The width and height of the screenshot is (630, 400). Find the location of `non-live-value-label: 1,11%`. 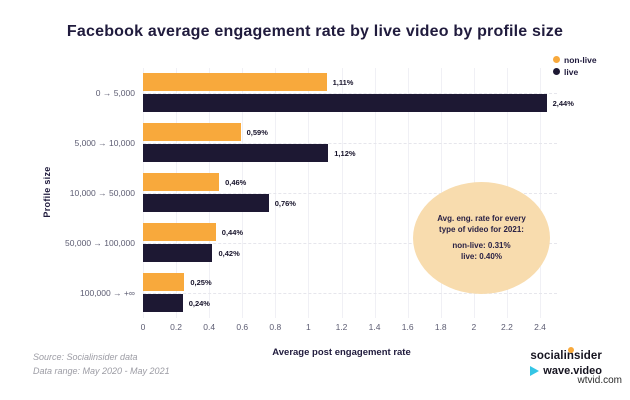

non-live-value-label: 1,11% is located at coordinates (343, 82).